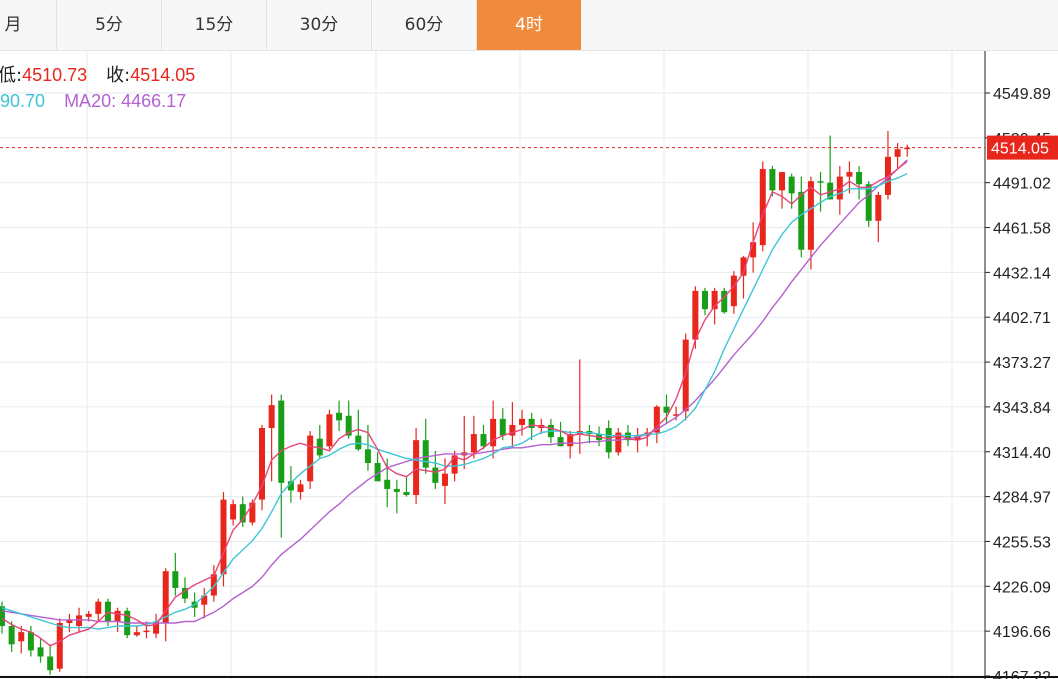 The width and height of the screenshot is (1058, 679). Describe the element at coordinates (1022, 229) in the screenshot. I see `y-tick-label: 4461.58` at that location.